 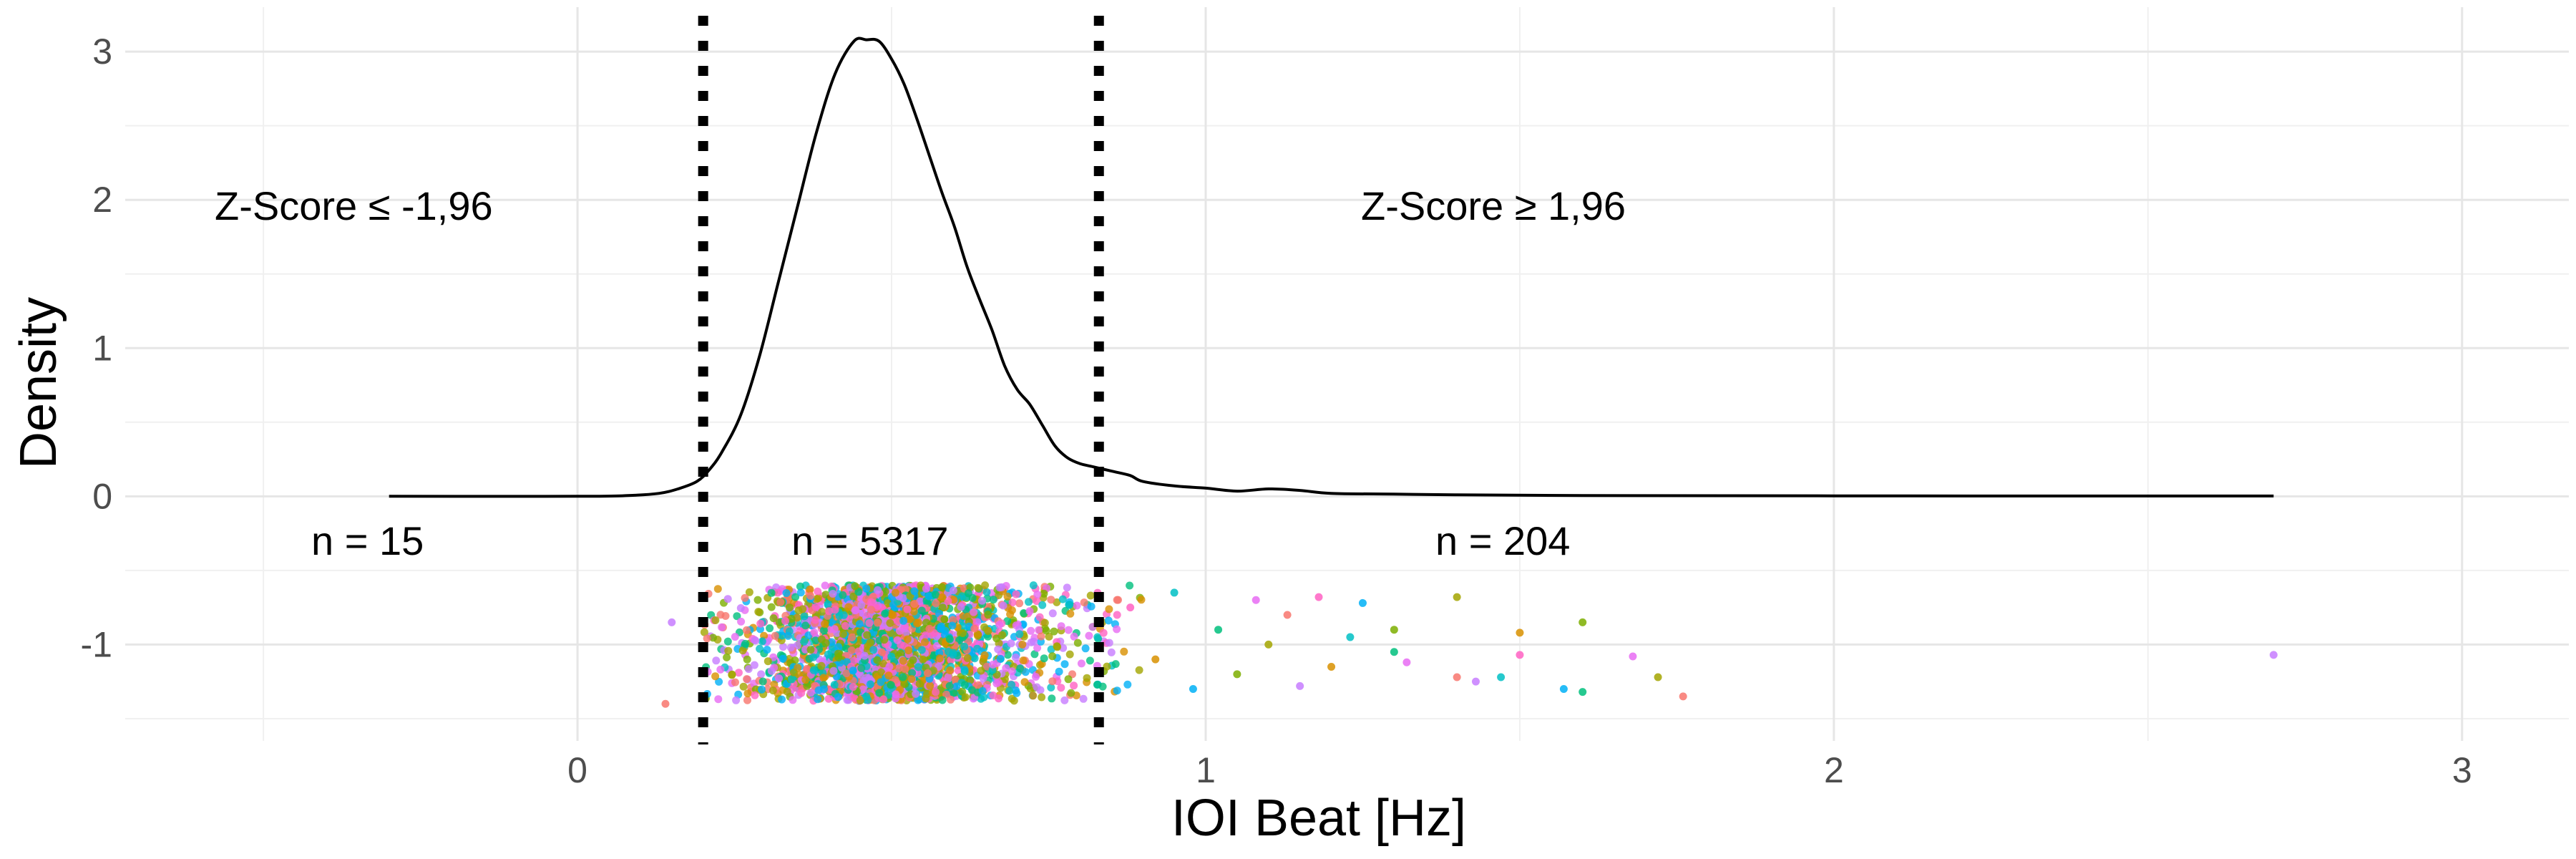 I want to click on y-tick-label: 2, so click(x=102, y=200).